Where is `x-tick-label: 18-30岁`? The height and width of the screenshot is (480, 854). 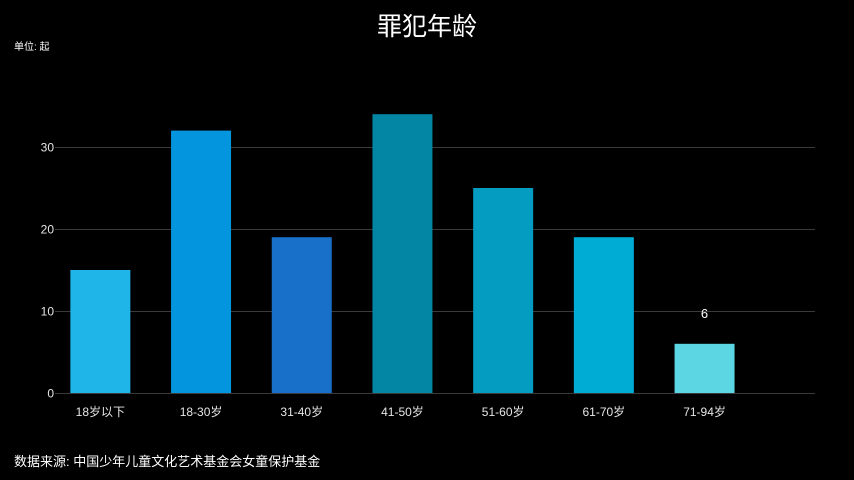 x-tick-label: 18-30岁 is located at coordinates (201, 411).